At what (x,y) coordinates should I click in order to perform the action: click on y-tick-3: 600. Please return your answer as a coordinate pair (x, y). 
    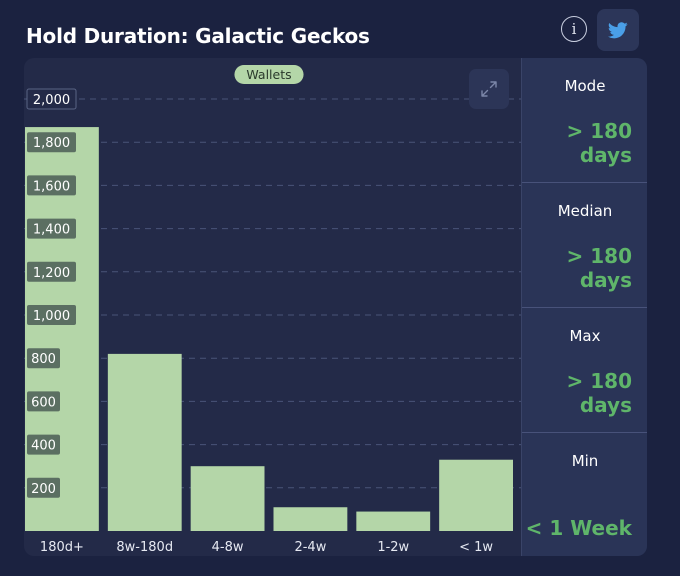
    Looking at the image, I should click on (43, 401).